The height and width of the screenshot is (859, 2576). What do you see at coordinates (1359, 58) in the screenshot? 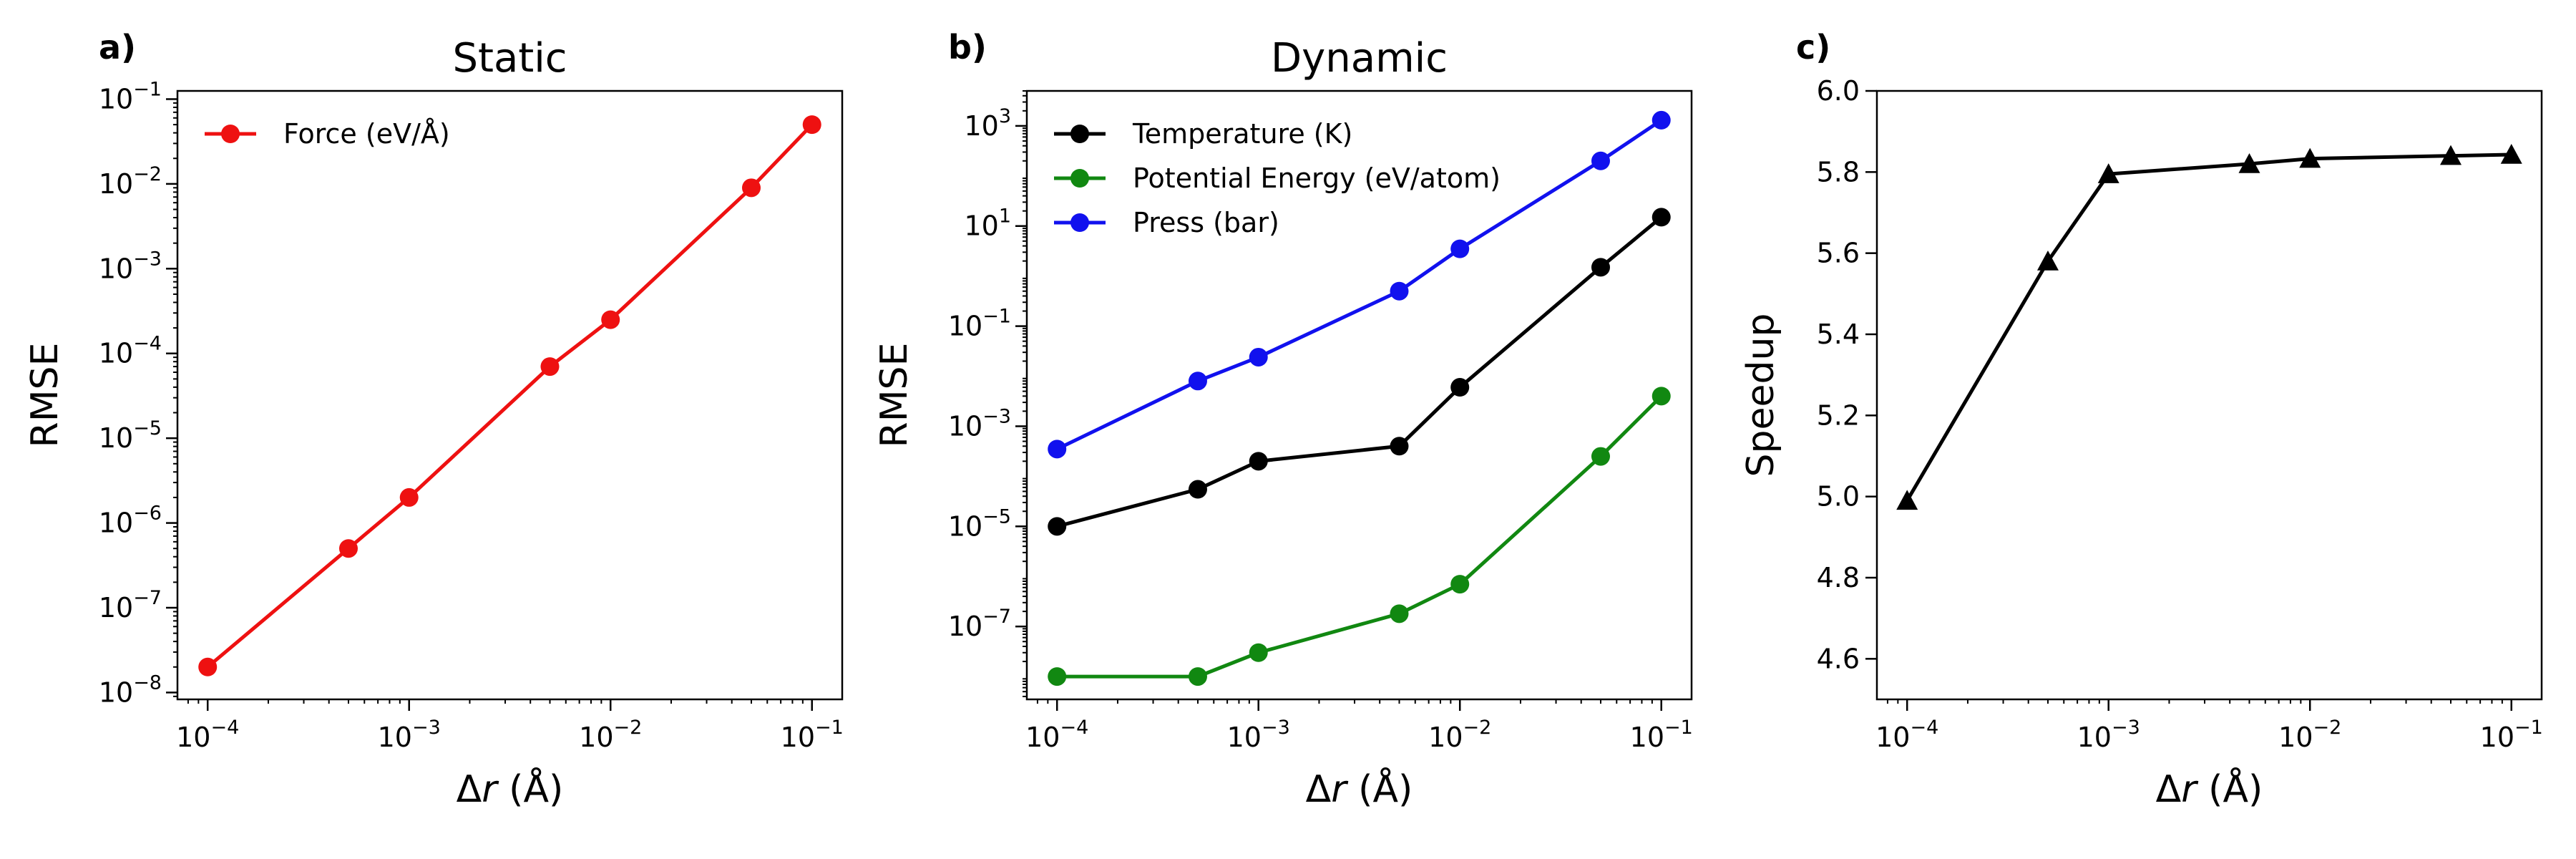
I see `panel-title: Dynamic` at bounding box center [1359, 58].